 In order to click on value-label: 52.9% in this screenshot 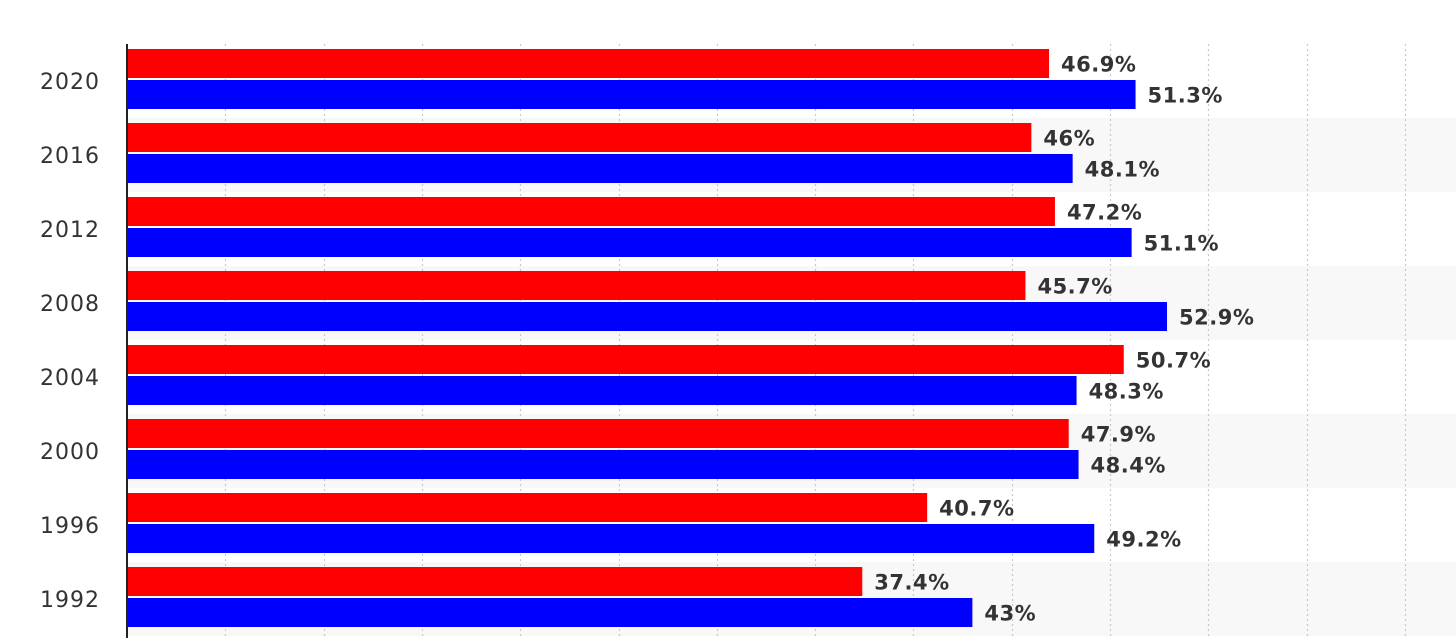, I will do `click(1216, 318)`.